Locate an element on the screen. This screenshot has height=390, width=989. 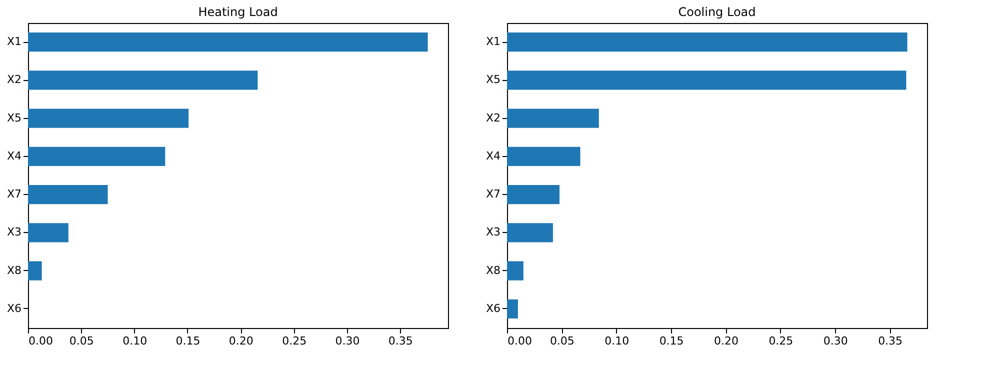
chart-title: Heating Load is located at coordinates (238, 12).